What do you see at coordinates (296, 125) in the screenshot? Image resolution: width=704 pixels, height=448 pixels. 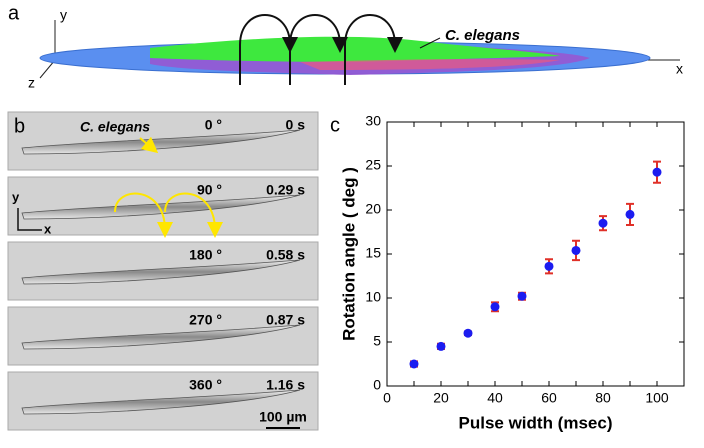 I see `frame-time: 0 s` at bounding box center [296, 125].